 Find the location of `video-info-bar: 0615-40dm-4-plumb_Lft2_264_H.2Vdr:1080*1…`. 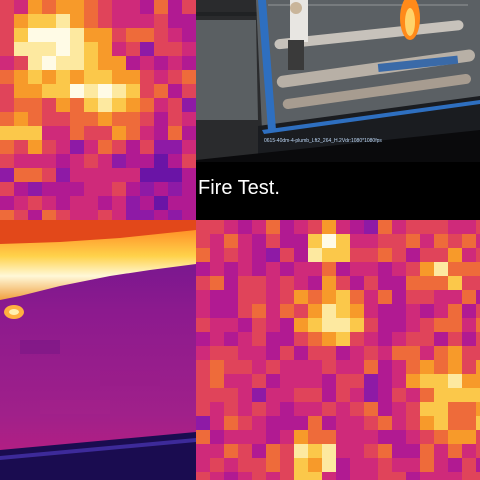

video-info-bar: 0615-40dm-4-plumb_Lft2_264_H.2Vdr:1080*1… is located at coordinates (323, 141).